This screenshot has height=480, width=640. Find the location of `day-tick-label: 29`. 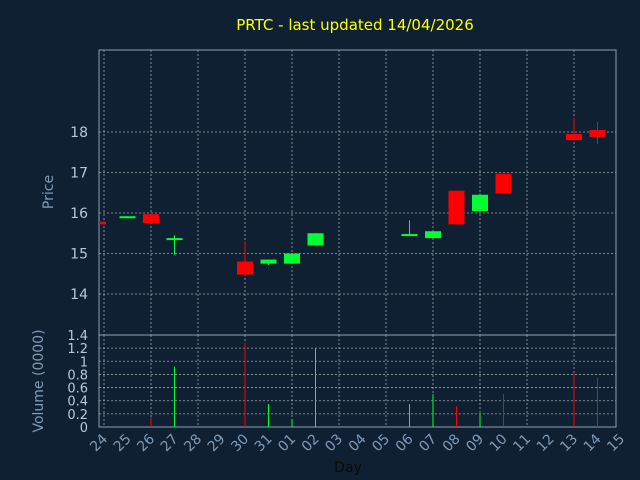

day-tick-label: 29 is located at coordinates (217, 443).